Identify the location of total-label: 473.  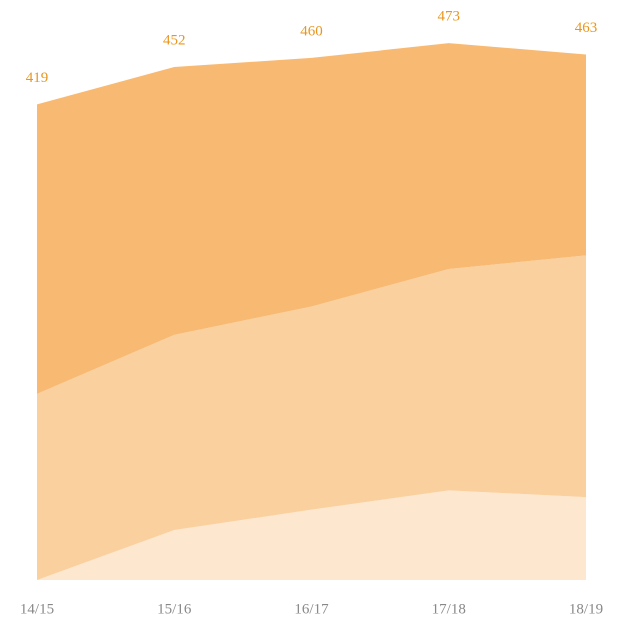
(449, 17).